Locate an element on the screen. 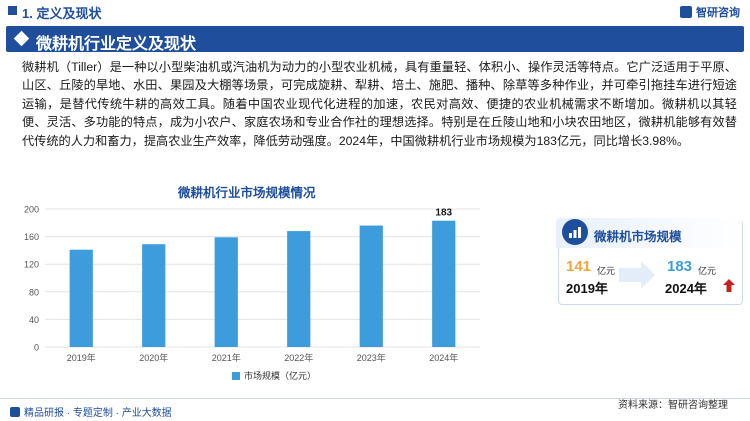 The width and height of the screenshot is (750, 421). x-tick-label: 2019年 is located at coordinates (81, 357).